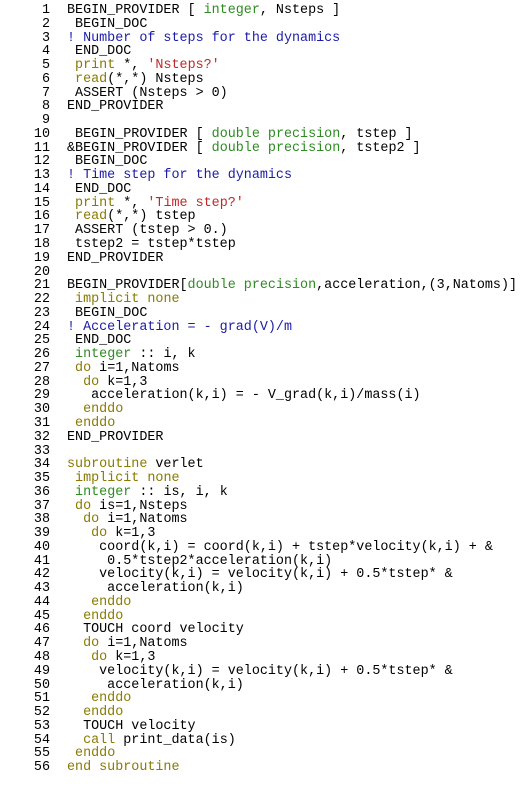  Describe the element at coordinates (265, 162) in the screenshot. I see `code-line: 12 BEGIN_DOC` at that location.